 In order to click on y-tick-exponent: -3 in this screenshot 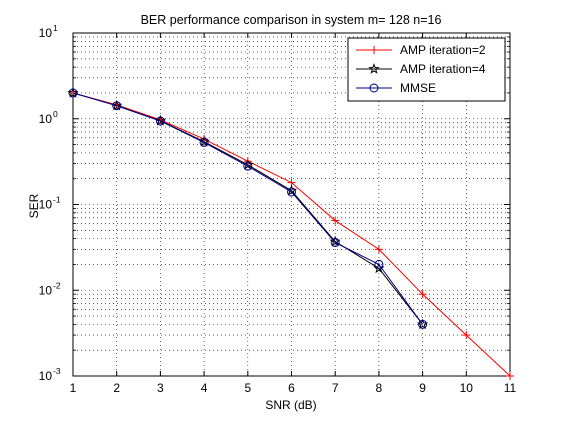, I will do `click(57, 371)`.